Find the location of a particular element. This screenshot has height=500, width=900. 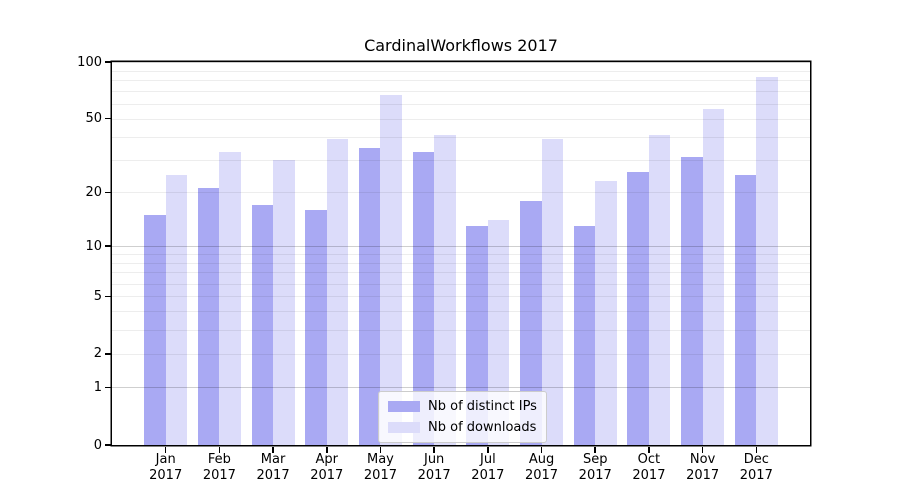

x-tick-month: Jul is located at coordinates (488, 459).